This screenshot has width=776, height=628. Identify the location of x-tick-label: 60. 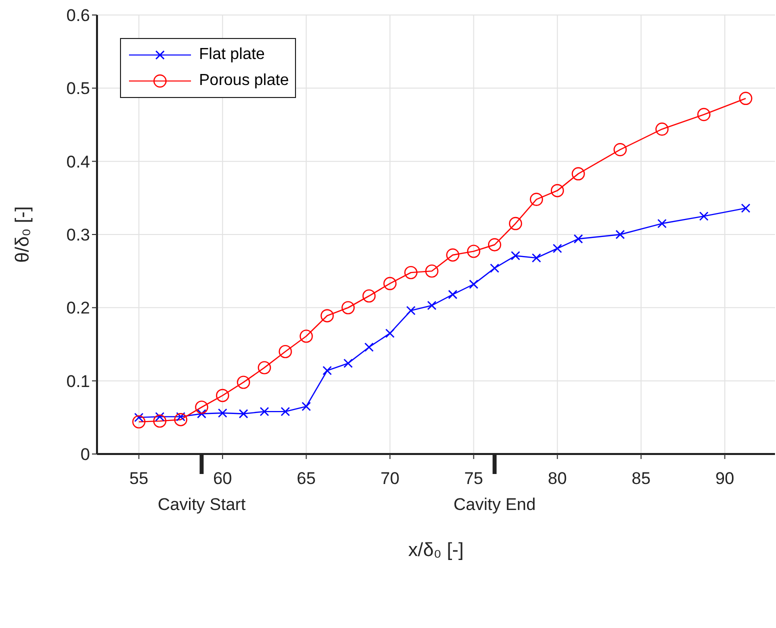
(222, 478).